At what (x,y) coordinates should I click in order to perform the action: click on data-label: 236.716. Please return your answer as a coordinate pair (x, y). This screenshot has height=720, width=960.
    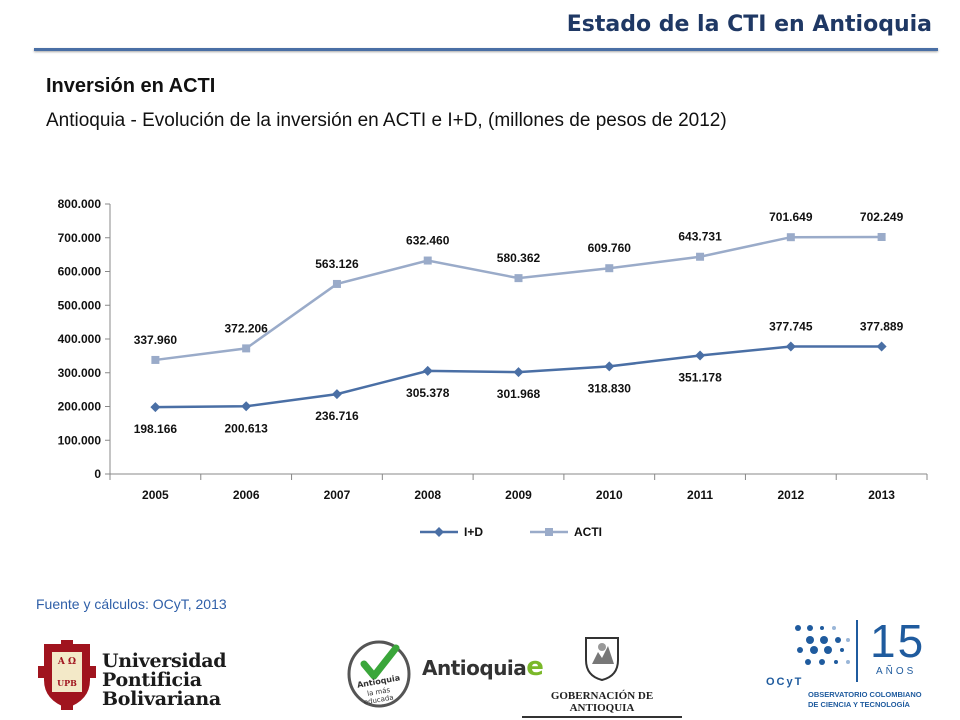
    Looking at the image, I should click on (337, 416).